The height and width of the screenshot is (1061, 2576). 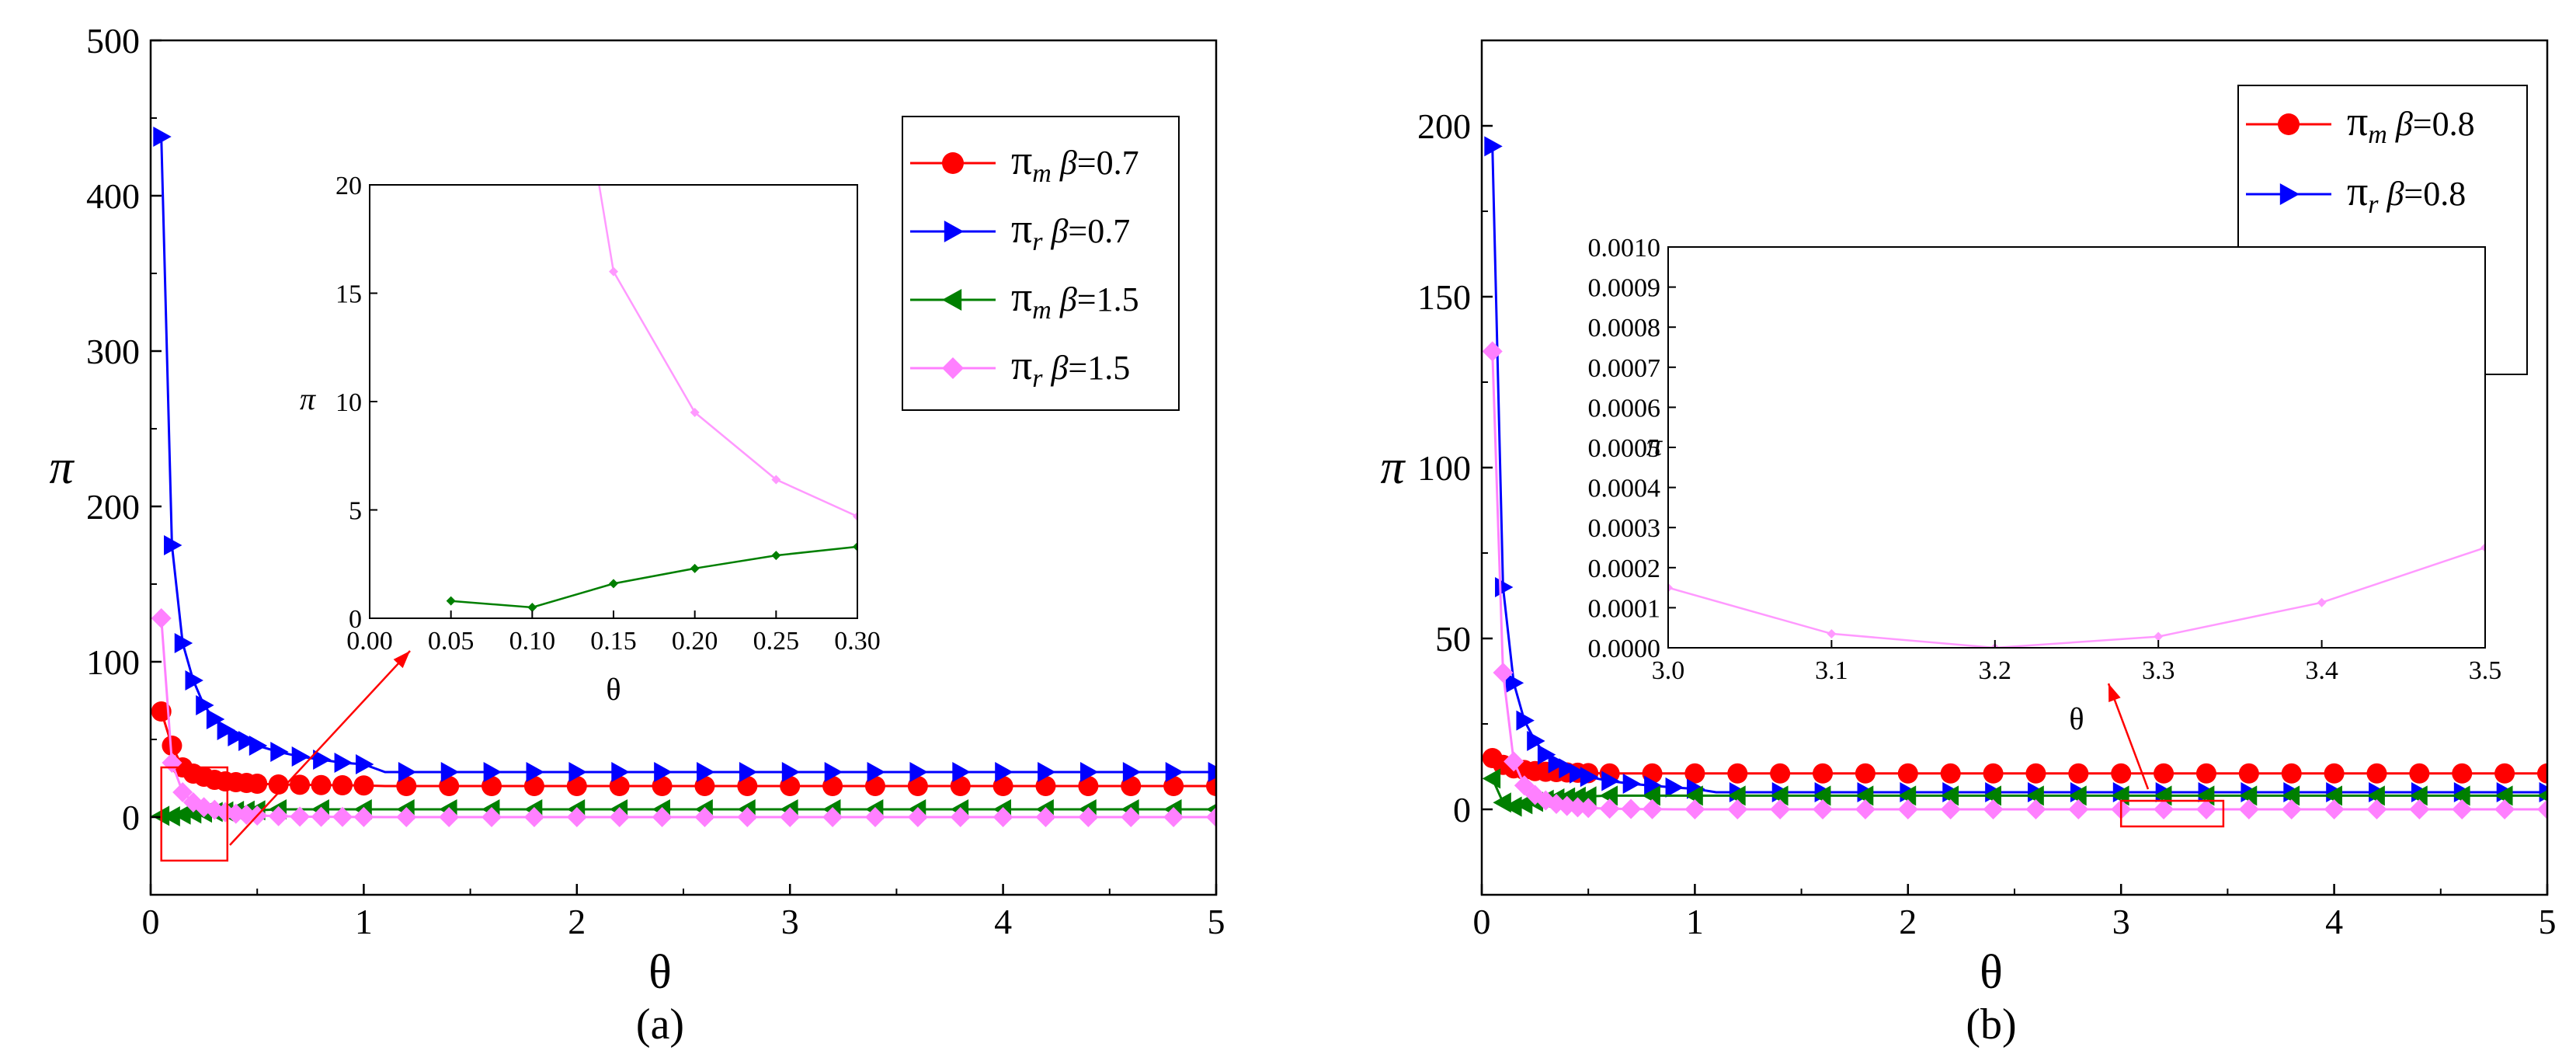 What do you see at coordinates (1625, 248) in the screenshot?
I see `inset-y-tick-label: 0.0010` at bounding box center [1625, 248].